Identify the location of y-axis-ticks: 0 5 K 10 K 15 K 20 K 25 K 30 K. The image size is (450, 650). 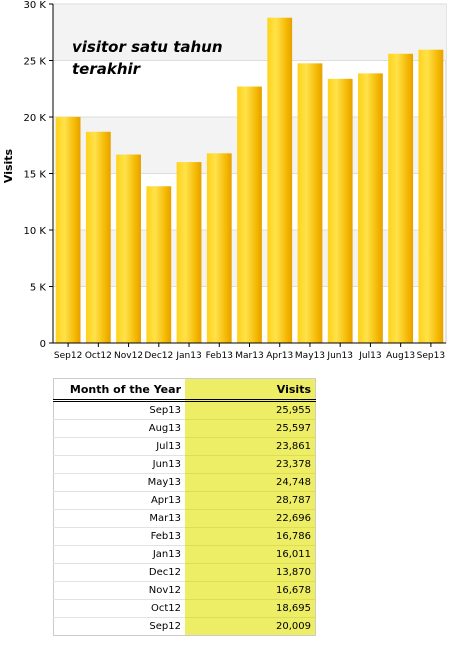
(38, 175).